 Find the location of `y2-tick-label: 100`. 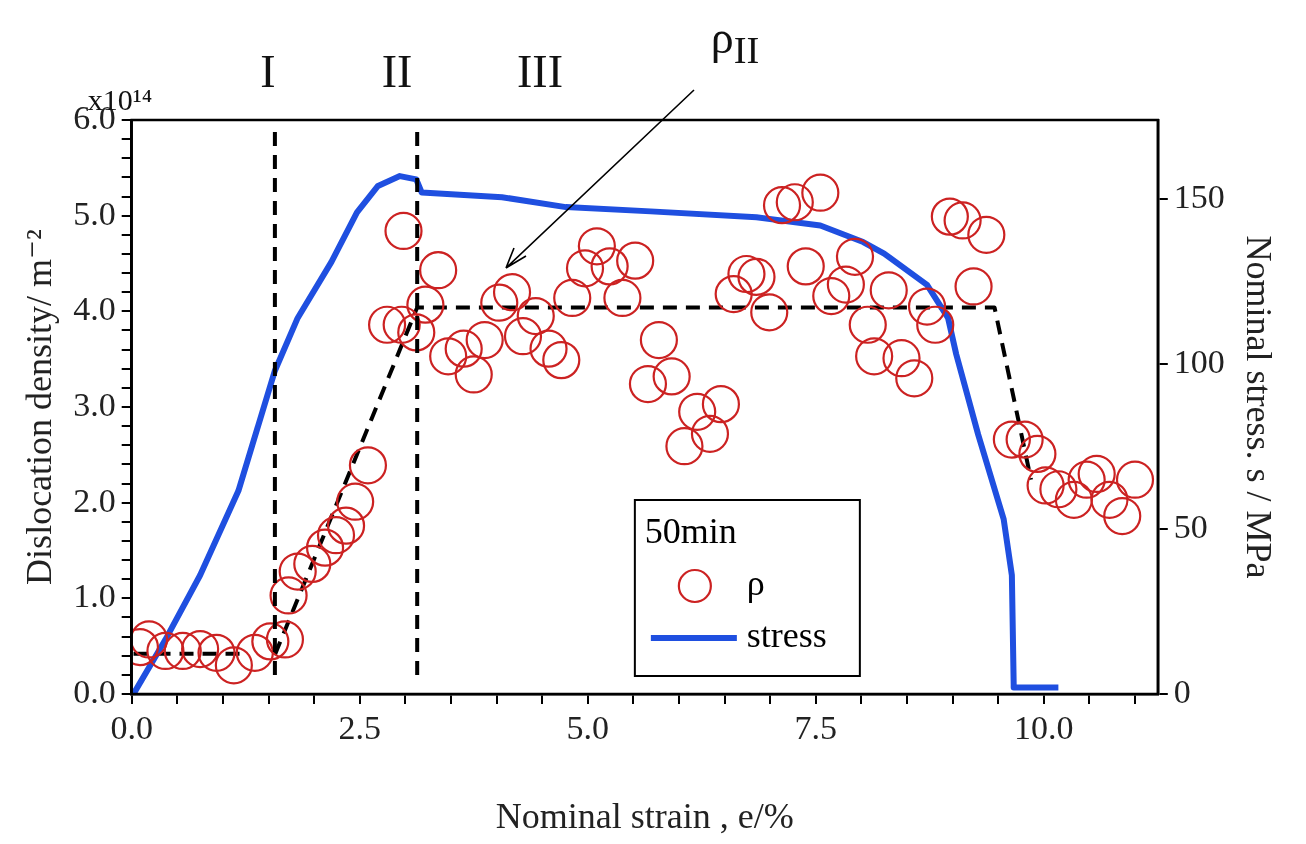

y2-tick-label: 100 is located at coordinates (1199, 362).